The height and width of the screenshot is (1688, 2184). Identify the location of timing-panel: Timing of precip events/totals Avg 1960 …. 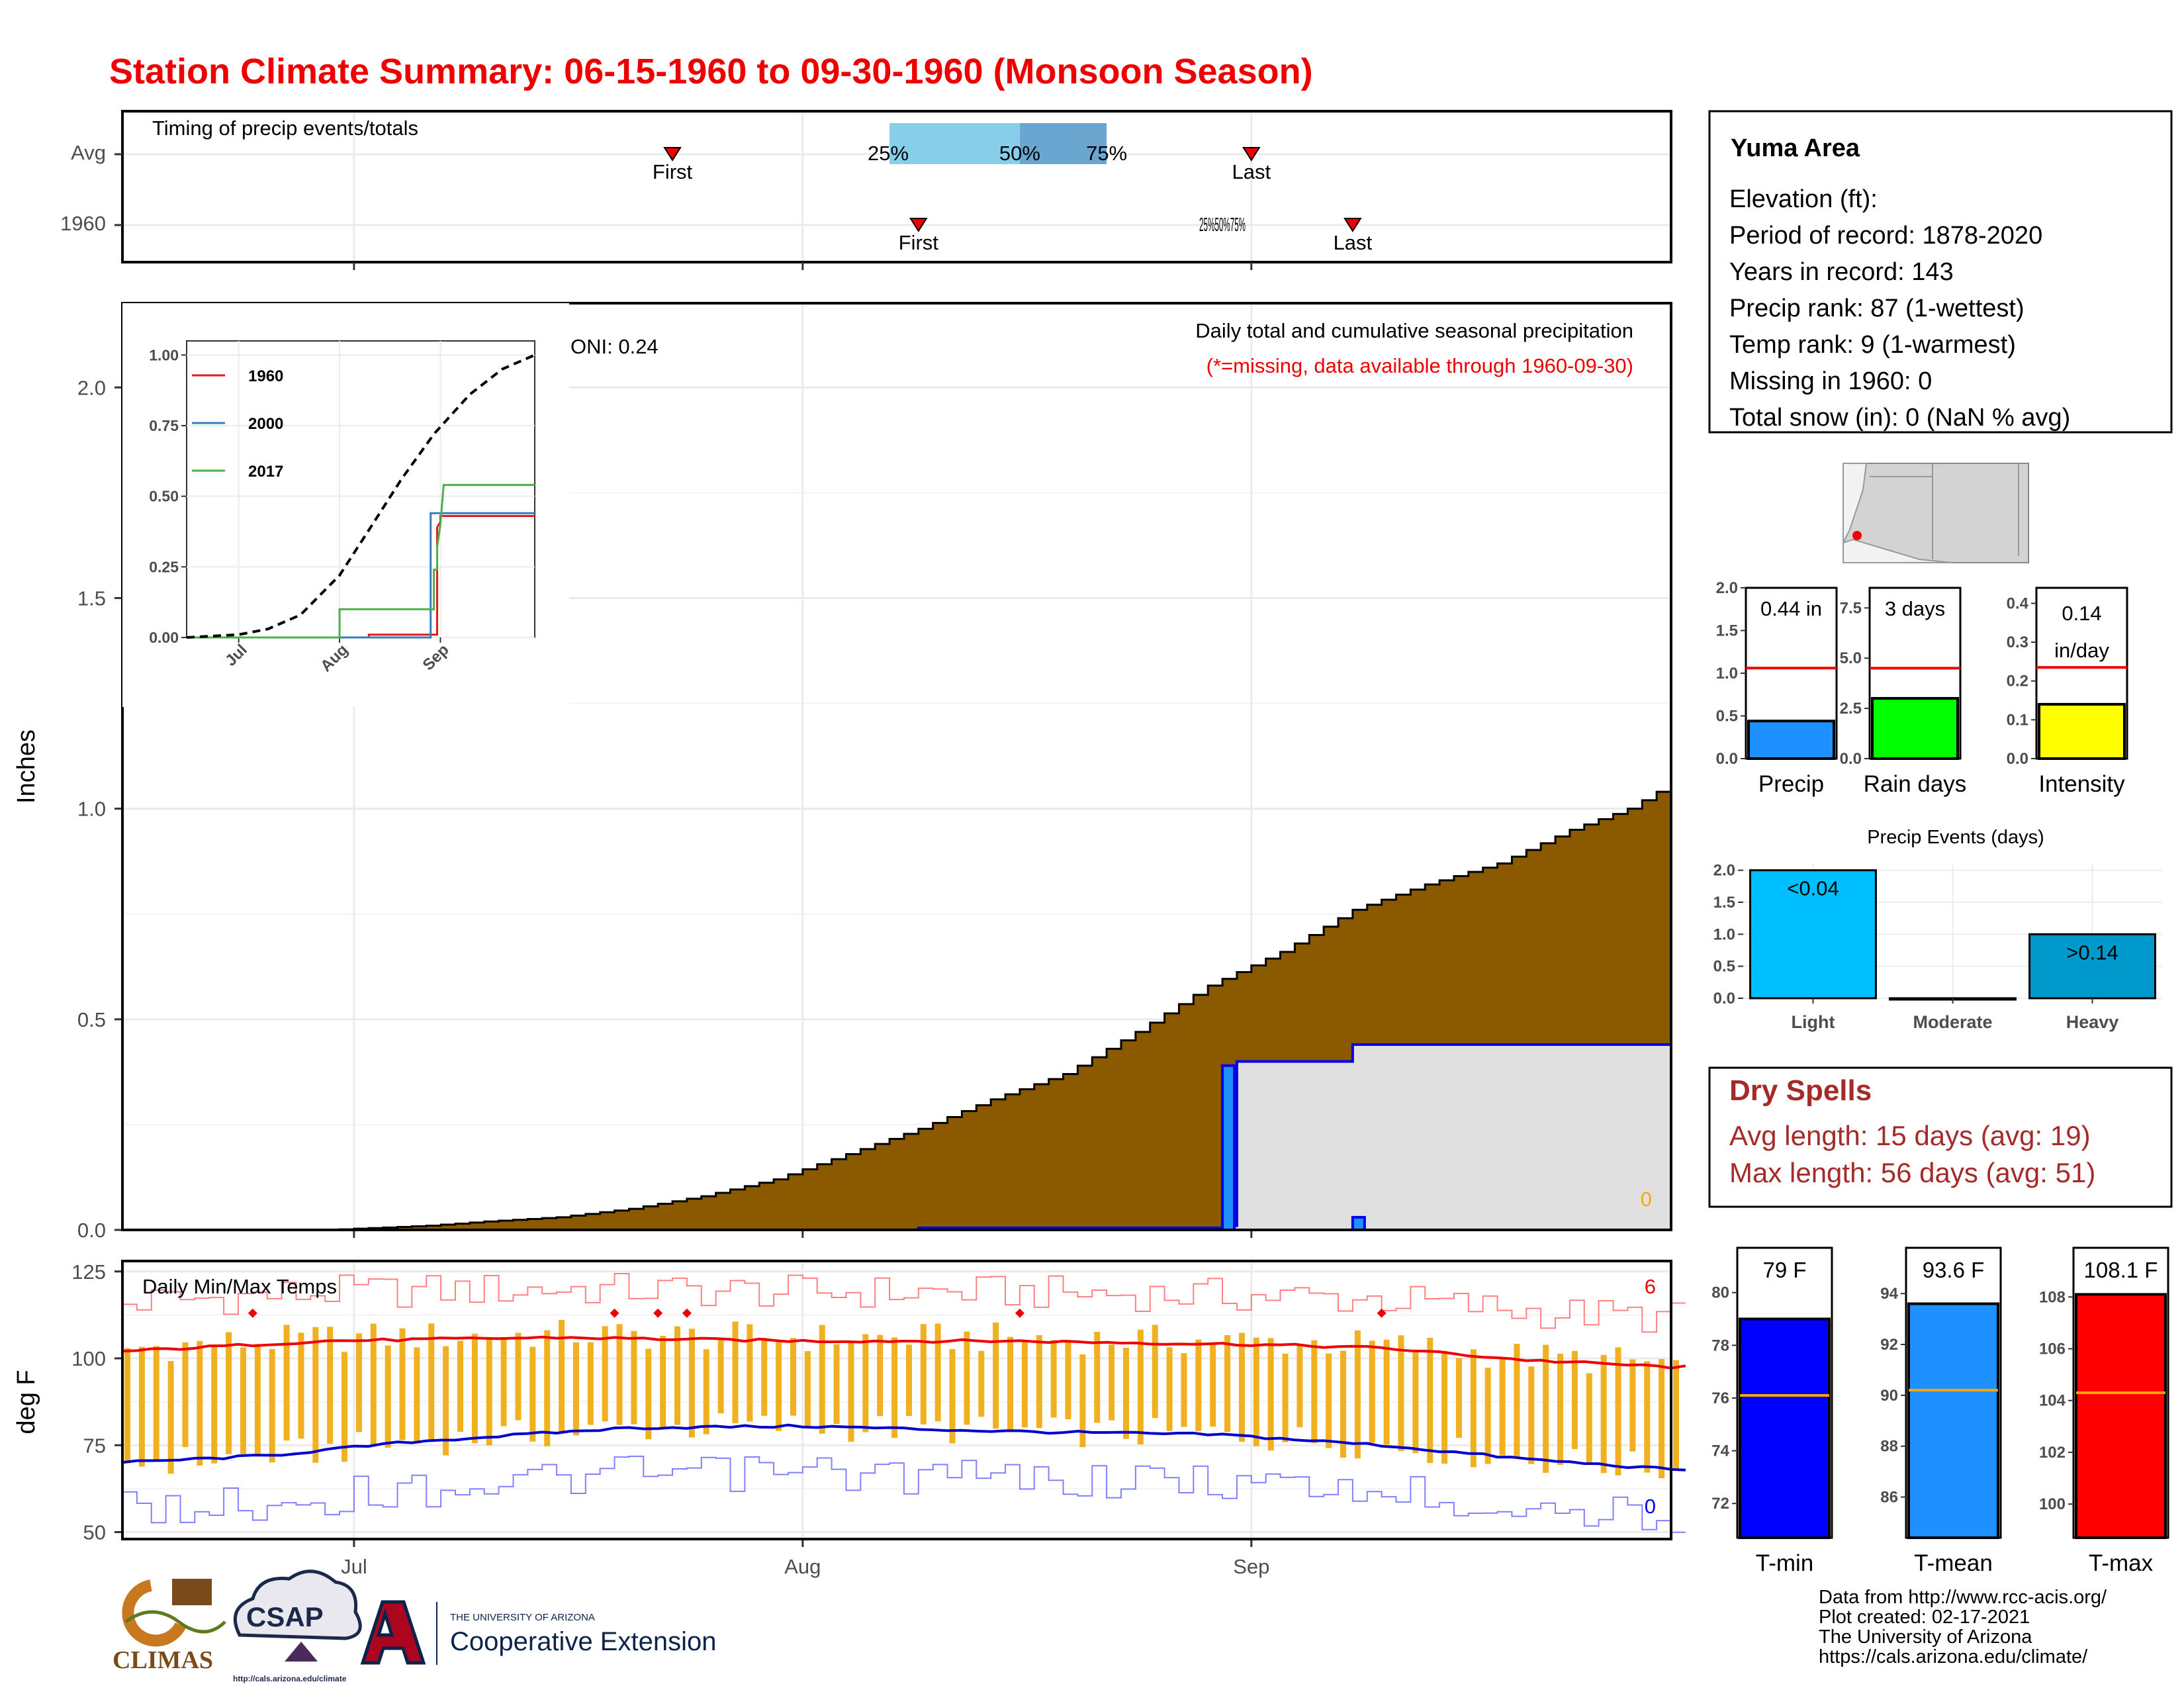
(866, 190).